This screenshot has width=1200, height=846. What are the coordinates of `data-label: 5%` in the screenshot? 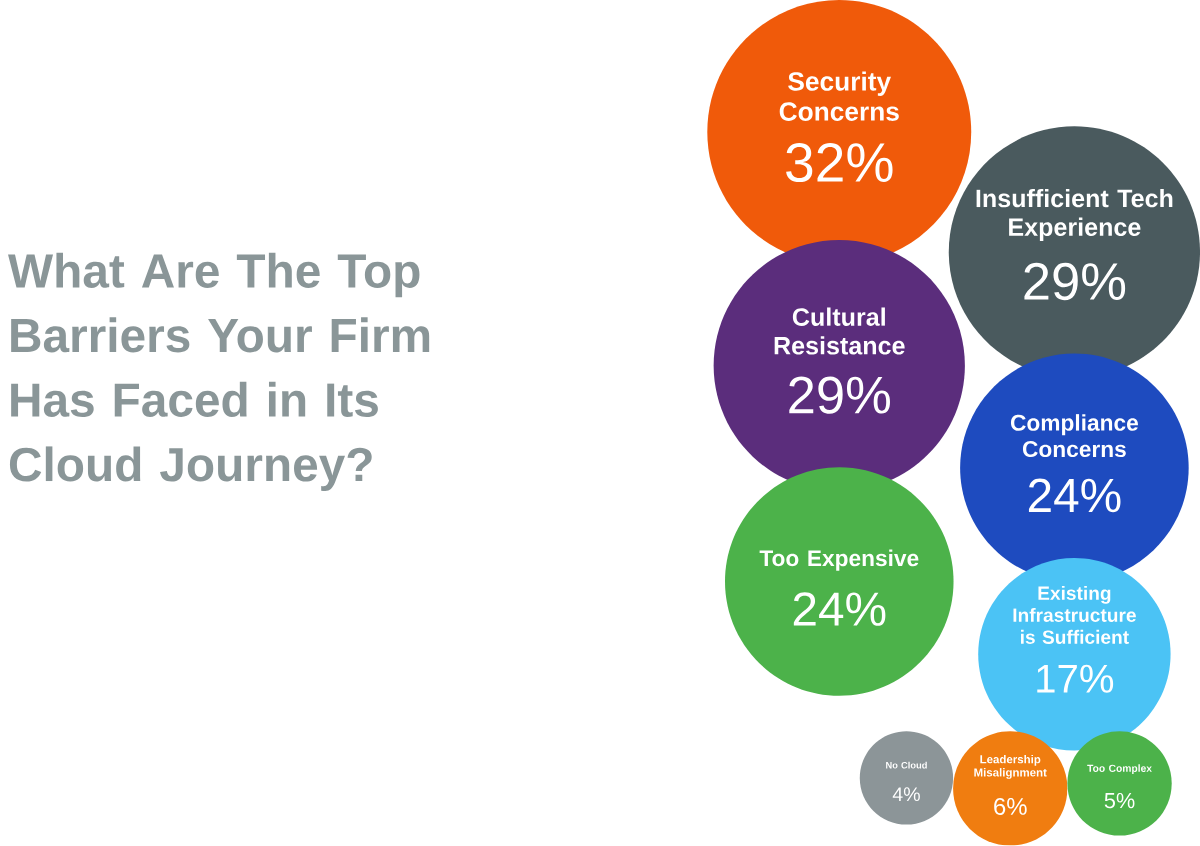 It's located at (1119, 801).